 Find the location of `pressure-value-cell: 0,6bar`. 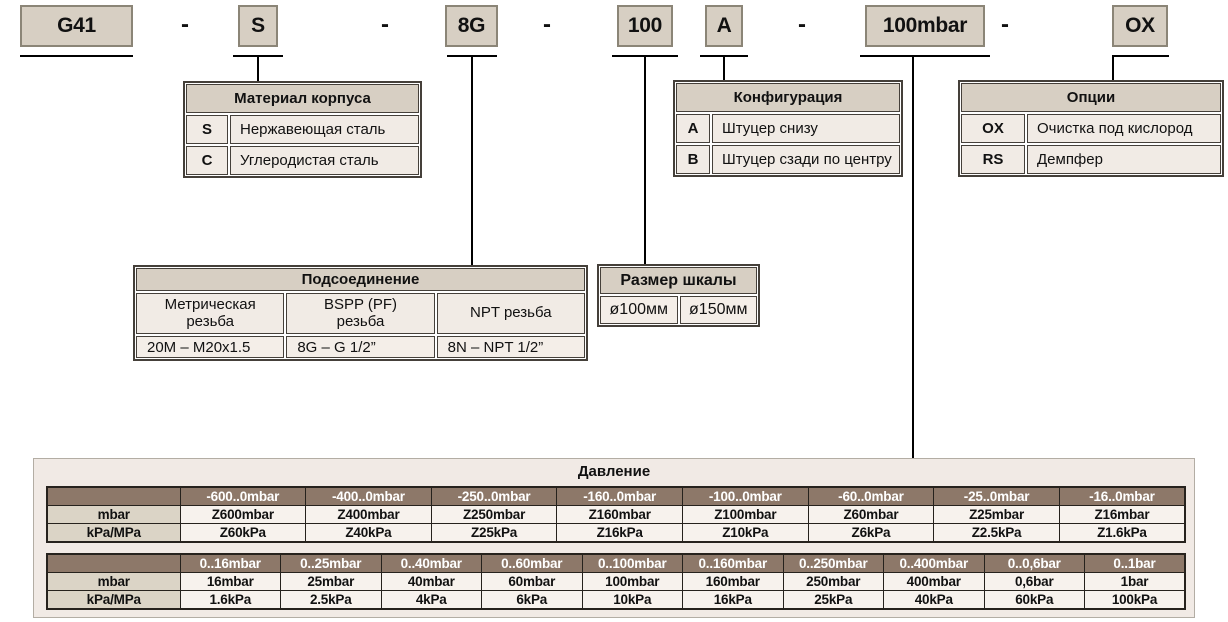

pressure-value-cell: 0,6bar is located at coordinates (1034, 581).